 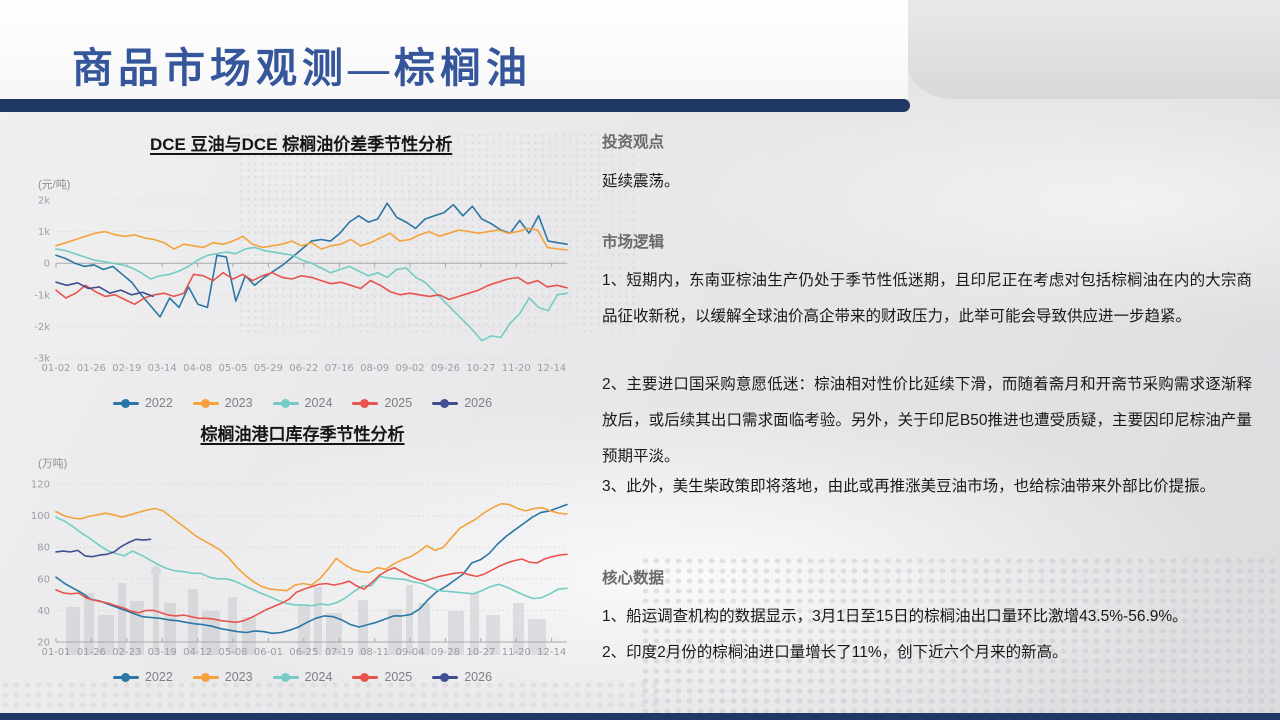 I want to click on svg-text: 01-02, so click(x=55, y=368).